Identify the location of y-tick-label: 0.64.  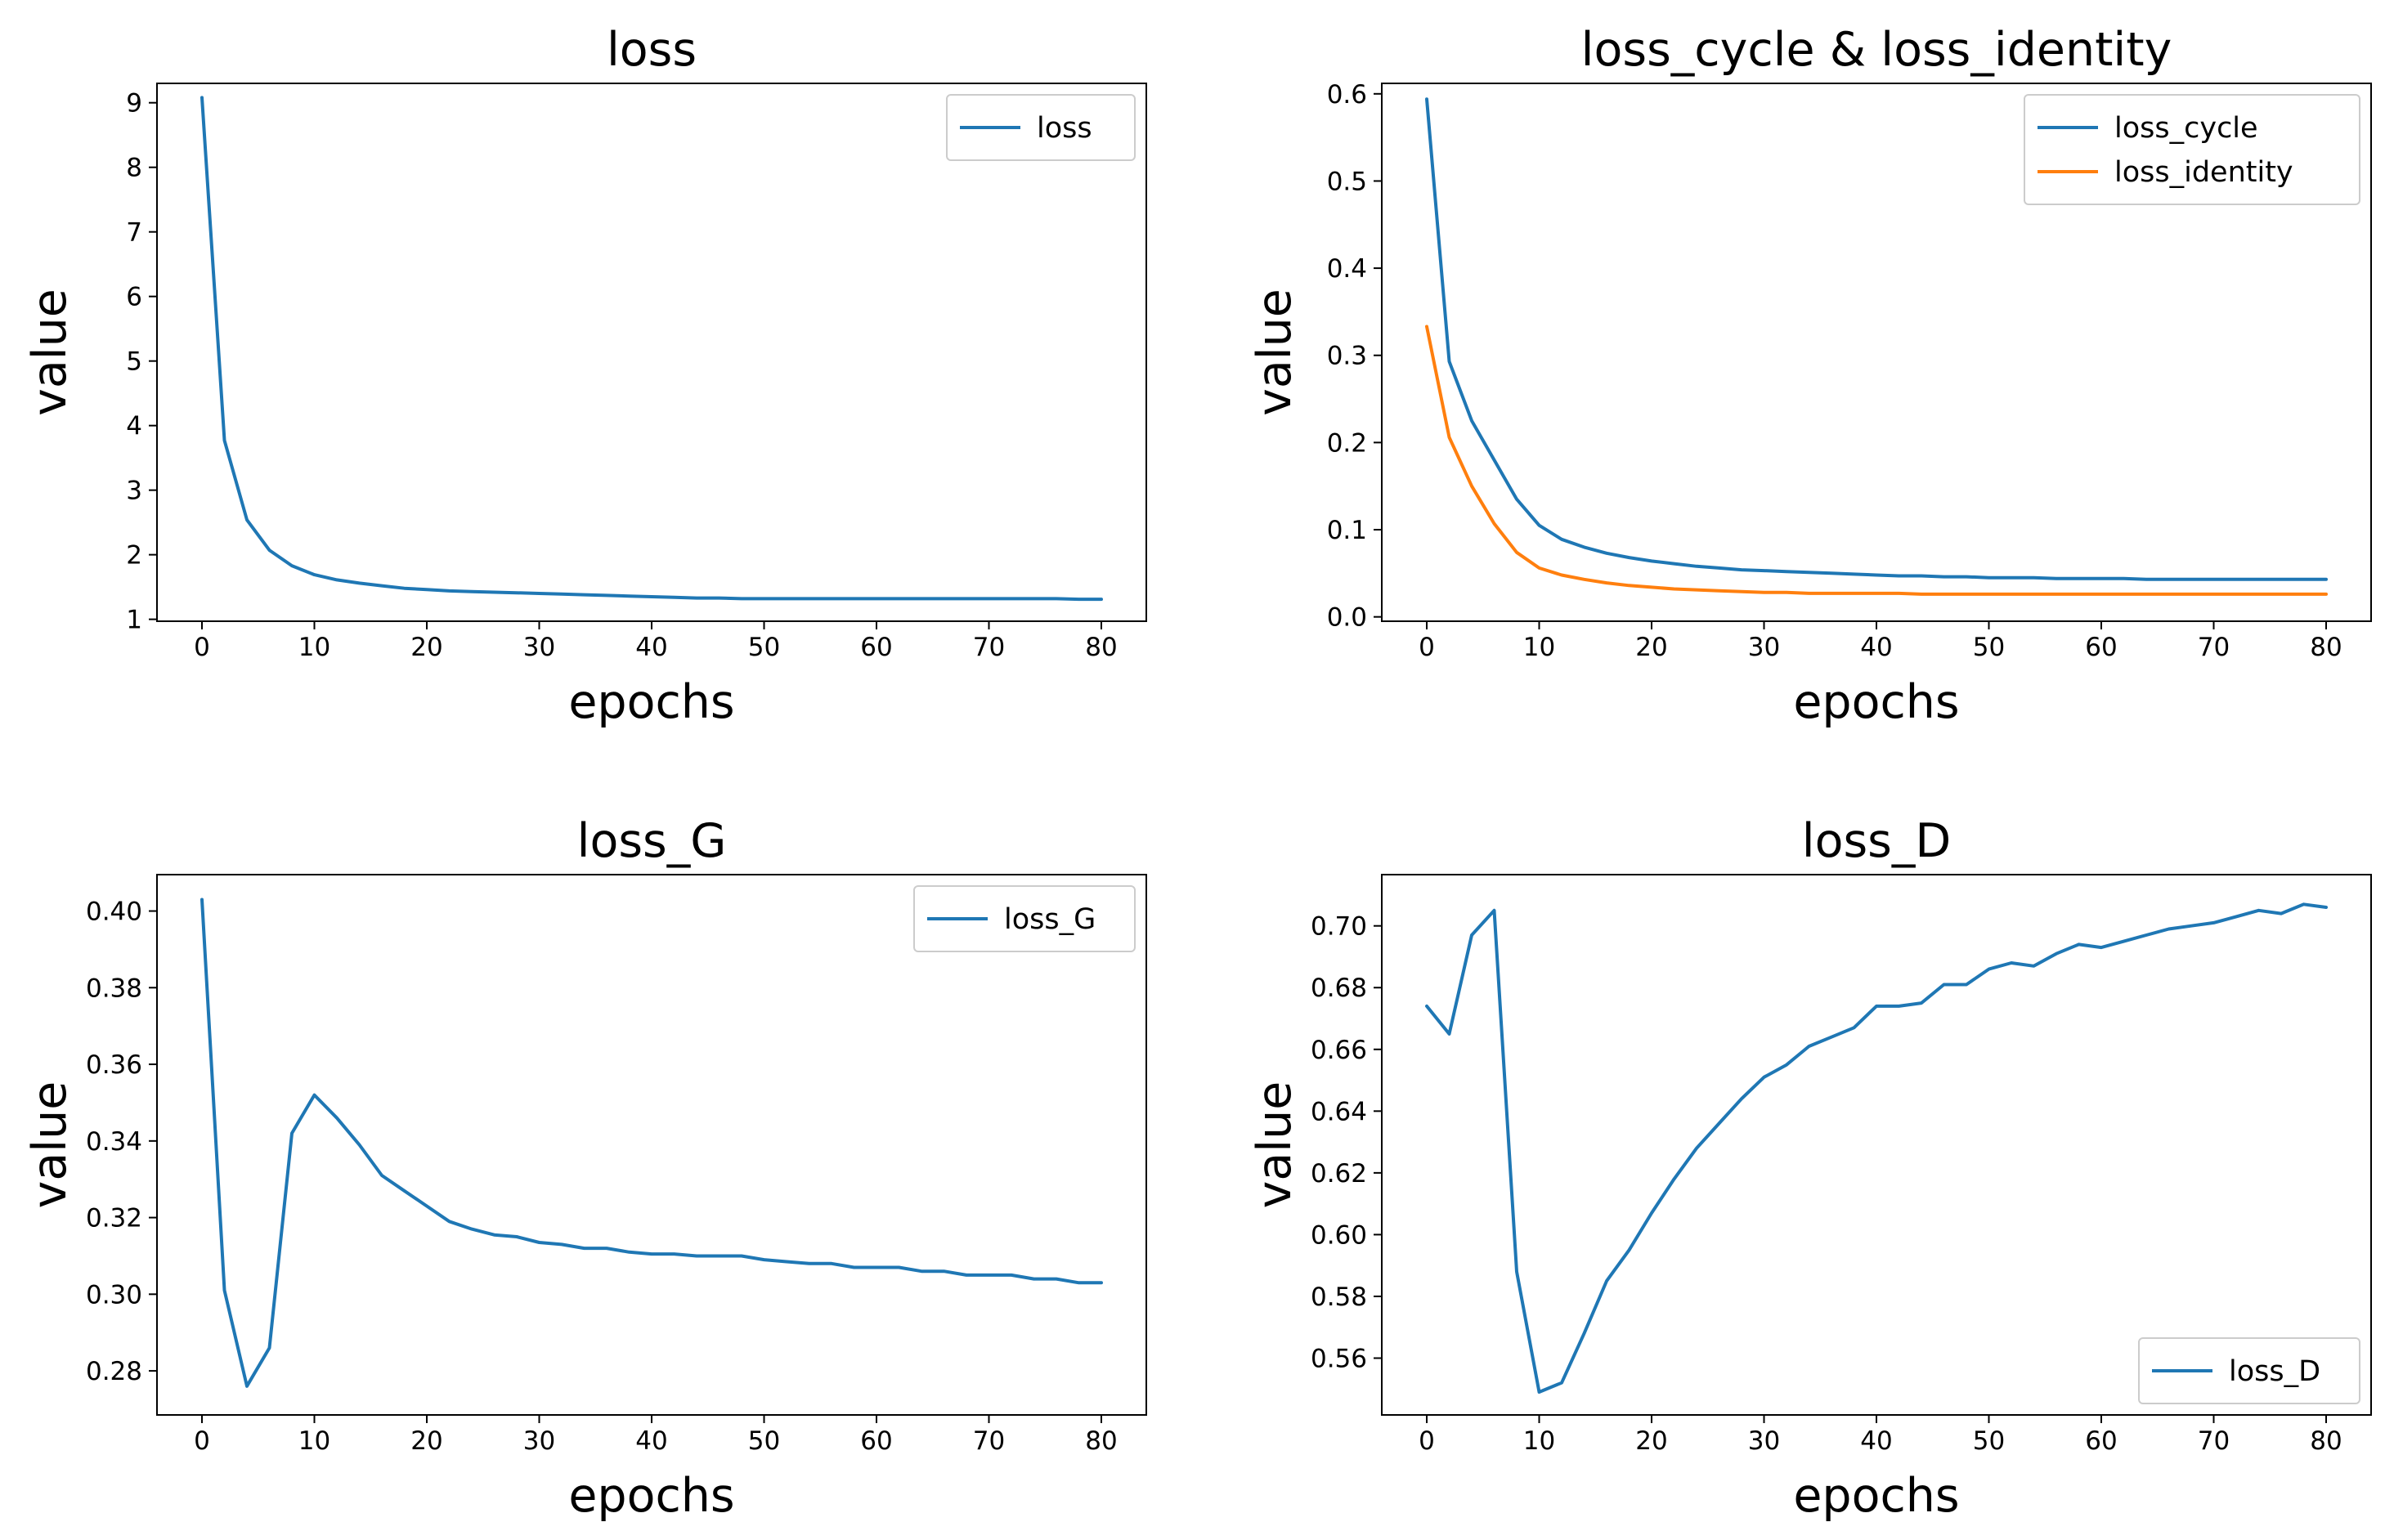
(1339, 1111).